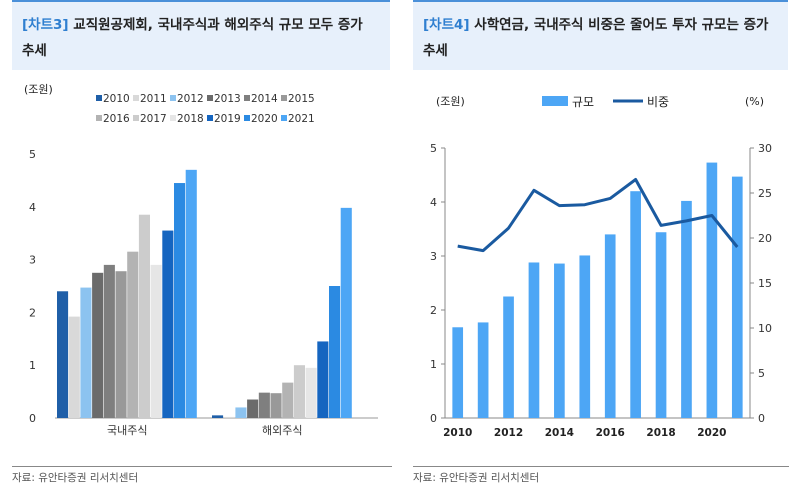  Describe the element at coordinates (190, 99) in the screenshot. I see `left-legend-label: 2012` at that location.